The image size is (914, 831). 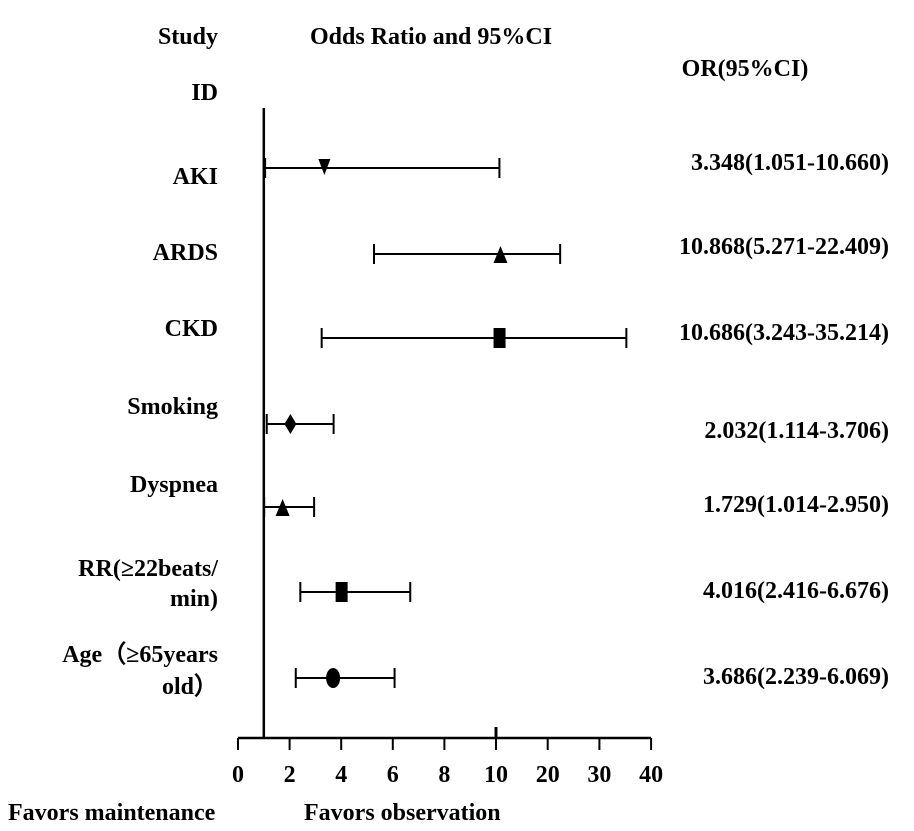 I want to click on row-label: old）, so click(x=190, y=686).